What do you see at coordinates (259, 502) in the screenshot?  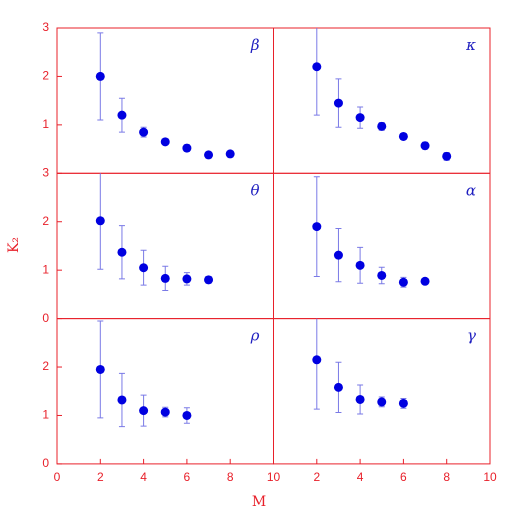 I see `x-axis-label: M` at bounding box center [259, 502].